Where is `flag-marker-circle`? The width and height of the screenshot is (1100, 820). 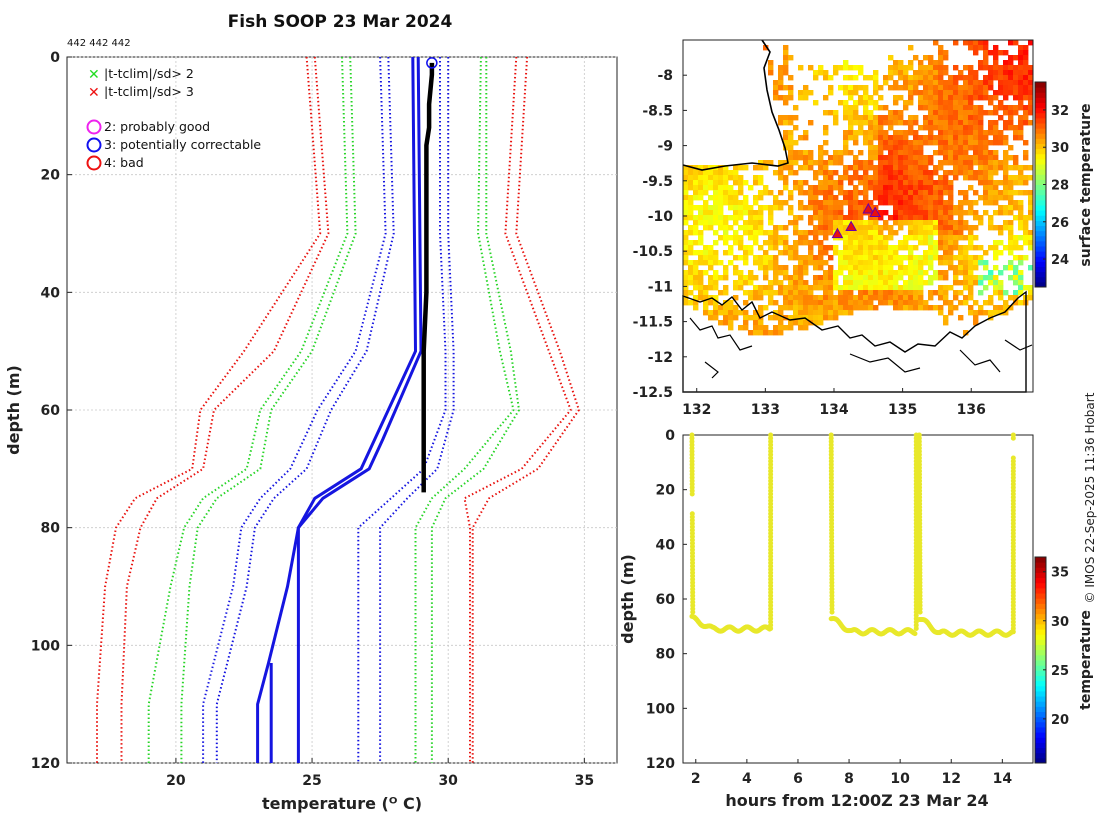 flag-marker-circle is located at coordinates (432, 63).